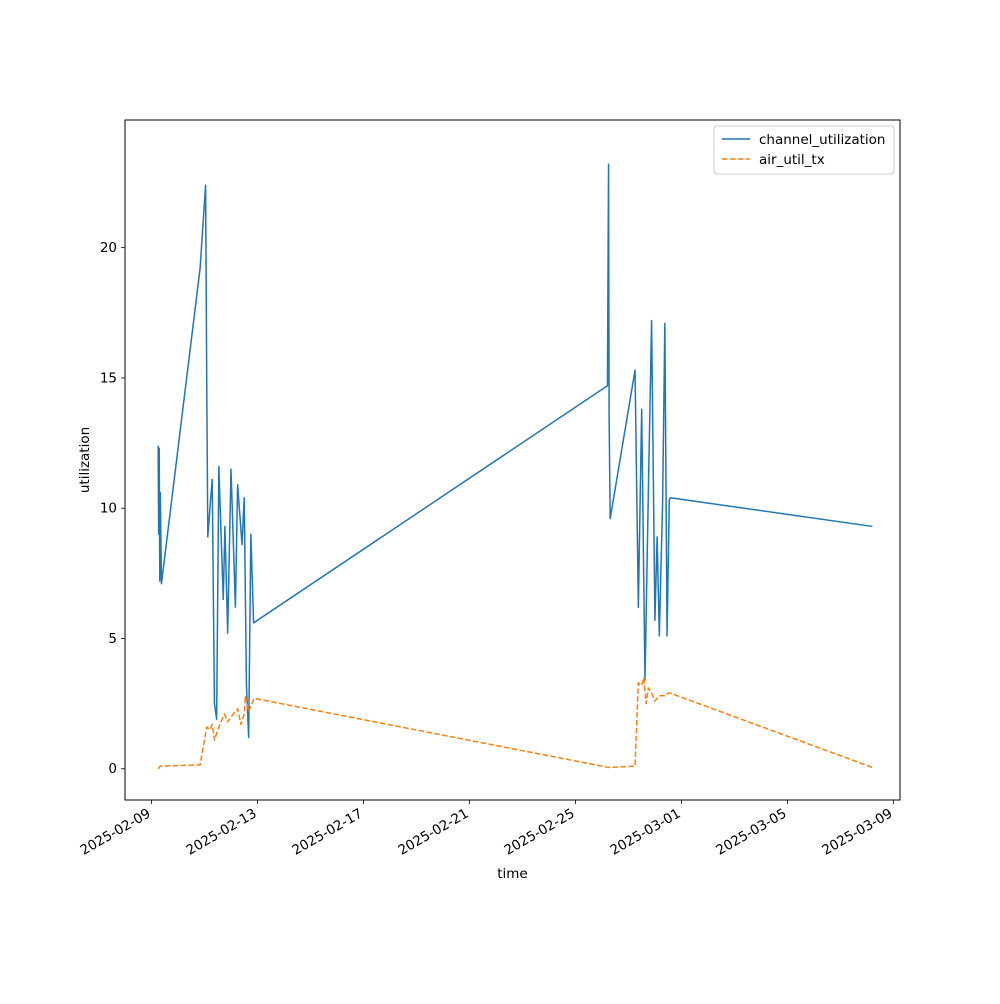 This screenshot has height=1004, width=1000. Describe the element at coordinates (822, 140) in the screenshot. I see `legend-label: channel_utilization` at that location.